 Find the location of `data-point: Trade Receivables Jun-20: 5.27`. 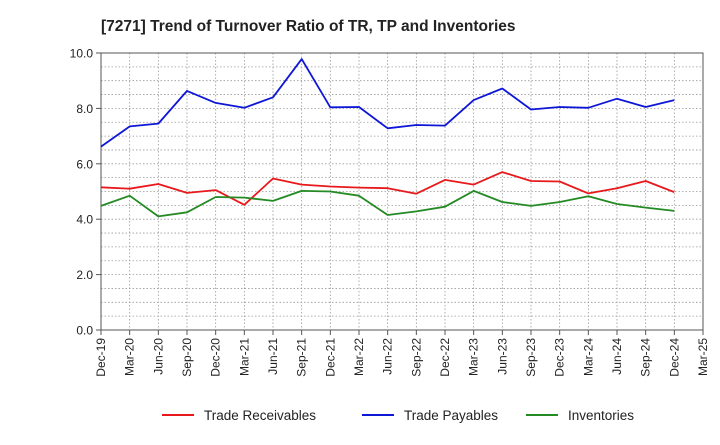

data-point: Trade Receivables Jun-20: 5.27 is located at coordinates (159, 184).